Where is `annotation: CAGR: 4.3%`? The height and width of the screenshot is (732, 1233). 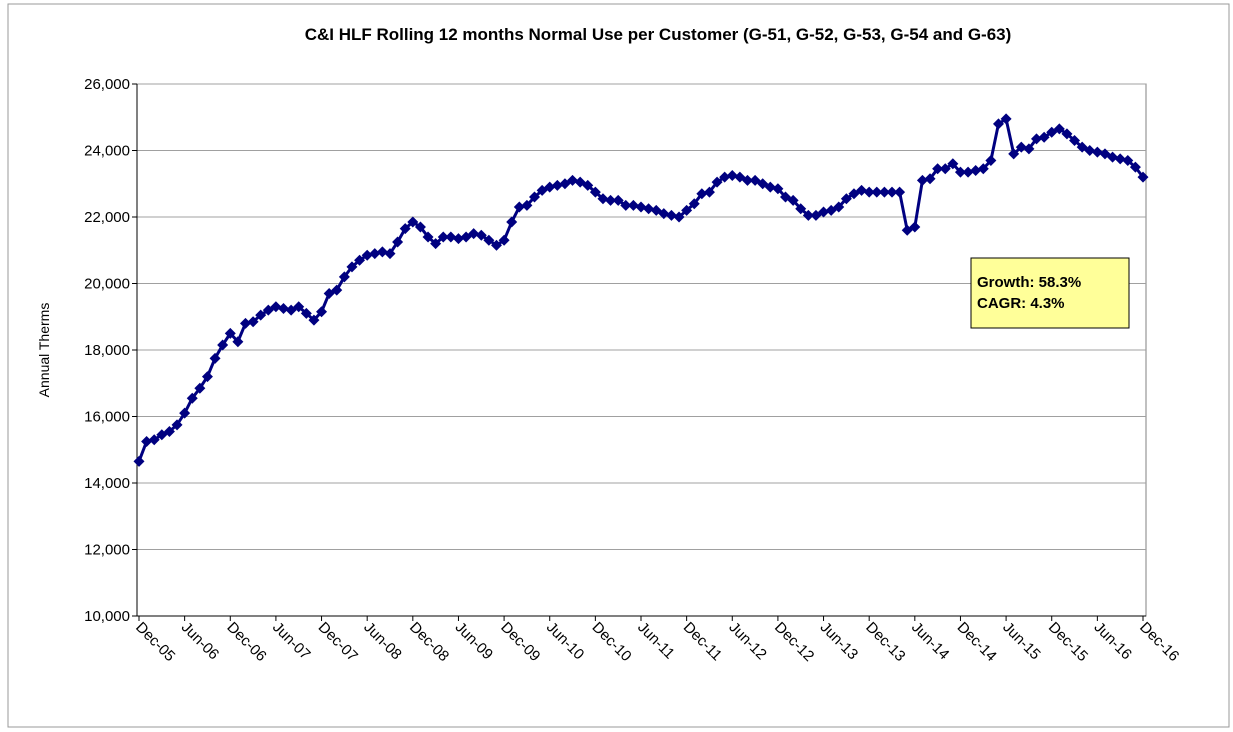 annotation: CAGR: 4.3% is located at coordinates (1021, 303).